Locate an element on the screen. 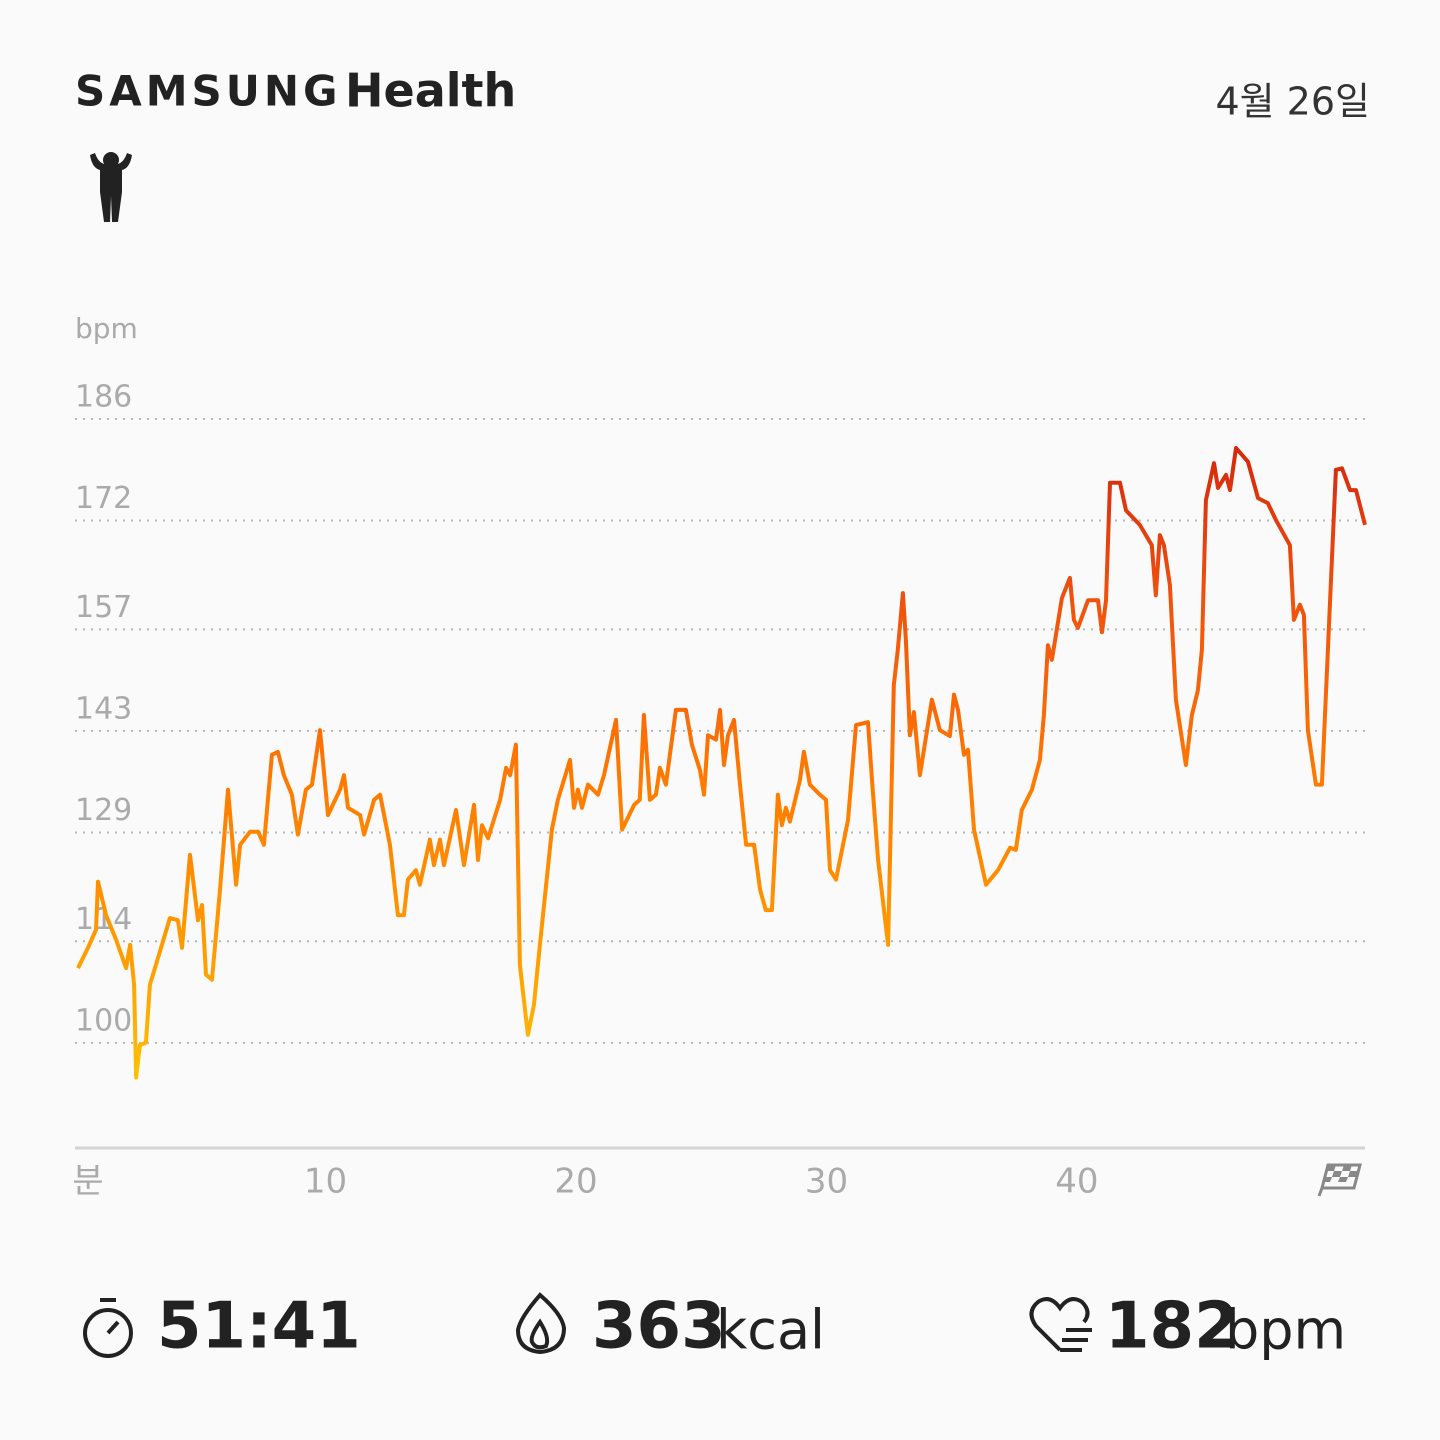  calories-unit: kcal is located at coordinates (770, 1330).